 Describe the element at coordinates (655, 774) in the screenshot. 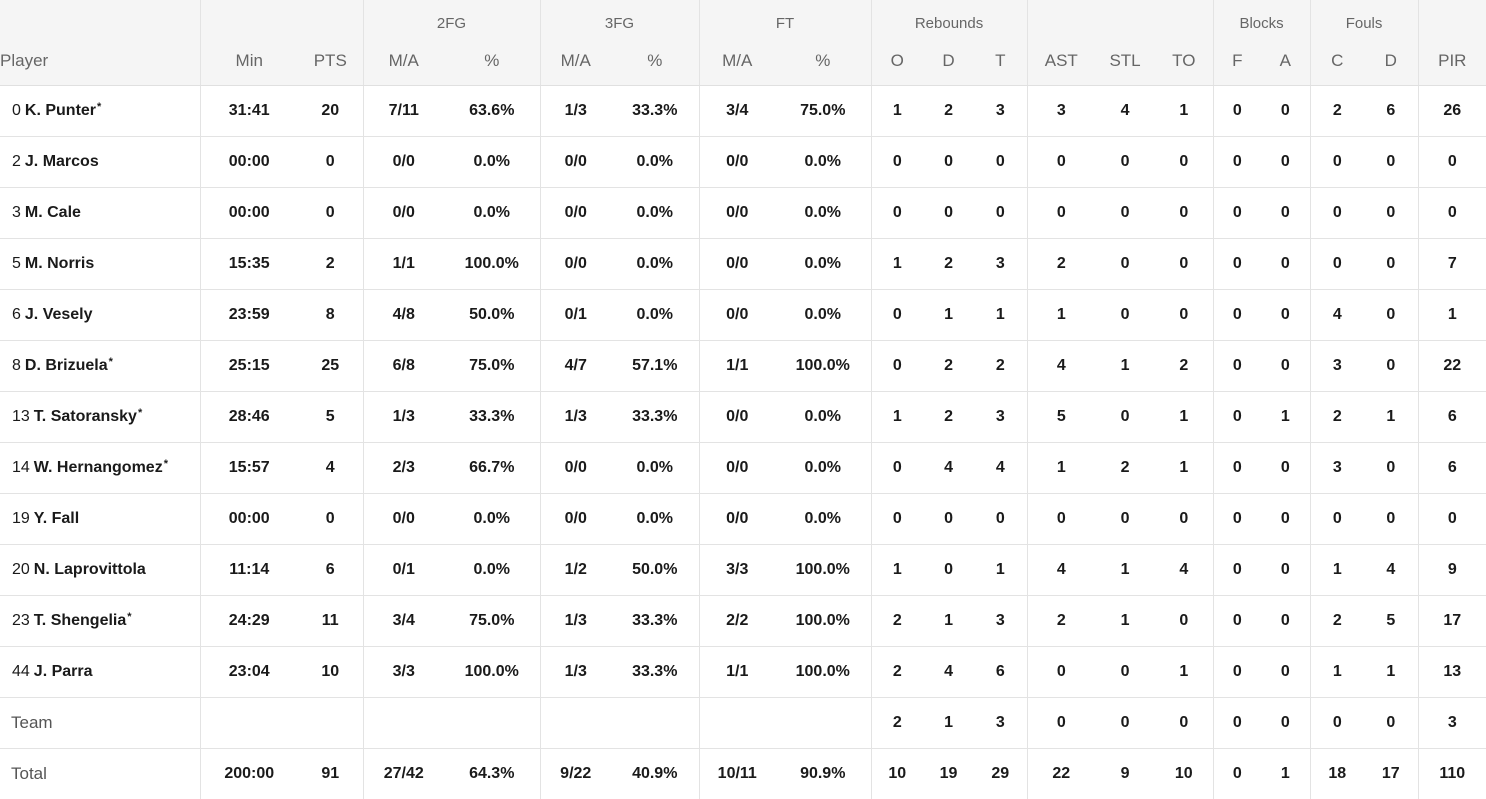

I see `3fg-pct-cell: 40.9%` at that location.